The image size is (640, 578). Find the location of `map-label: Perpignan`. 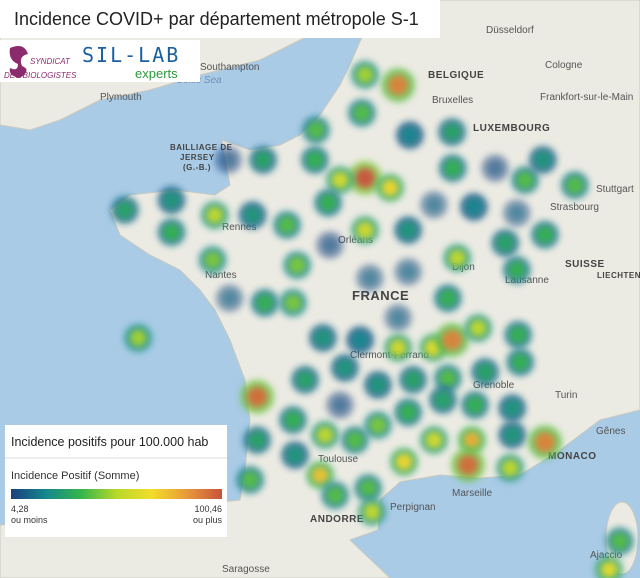

map-label: Perpignan is located at coordinates (413, 507).